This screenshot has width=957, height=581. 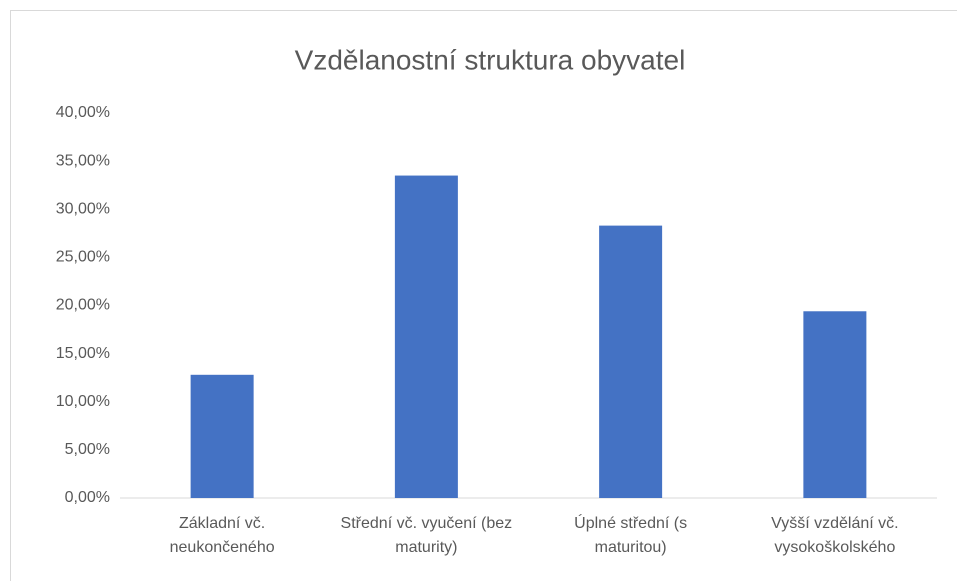 What do you see at coordinates (83, 112) in the screenshot?
I see `y-tick-label: 40,00%` at bounding box center [83, 112].